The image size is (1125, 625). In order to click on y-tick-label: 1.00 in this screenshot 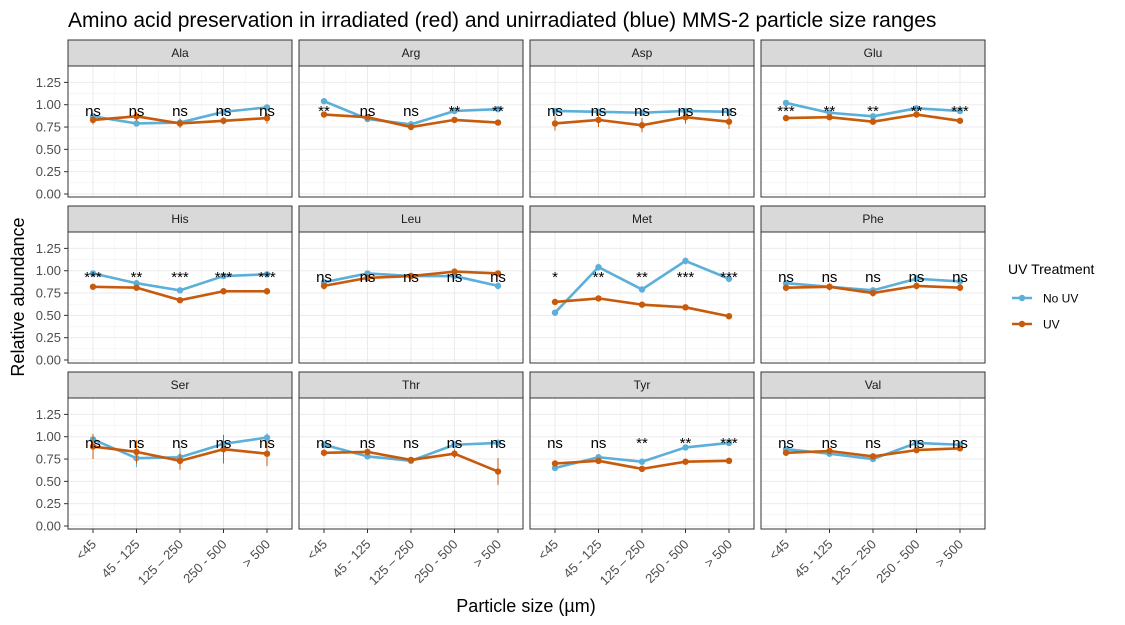, I will do `click(48, 270)`.